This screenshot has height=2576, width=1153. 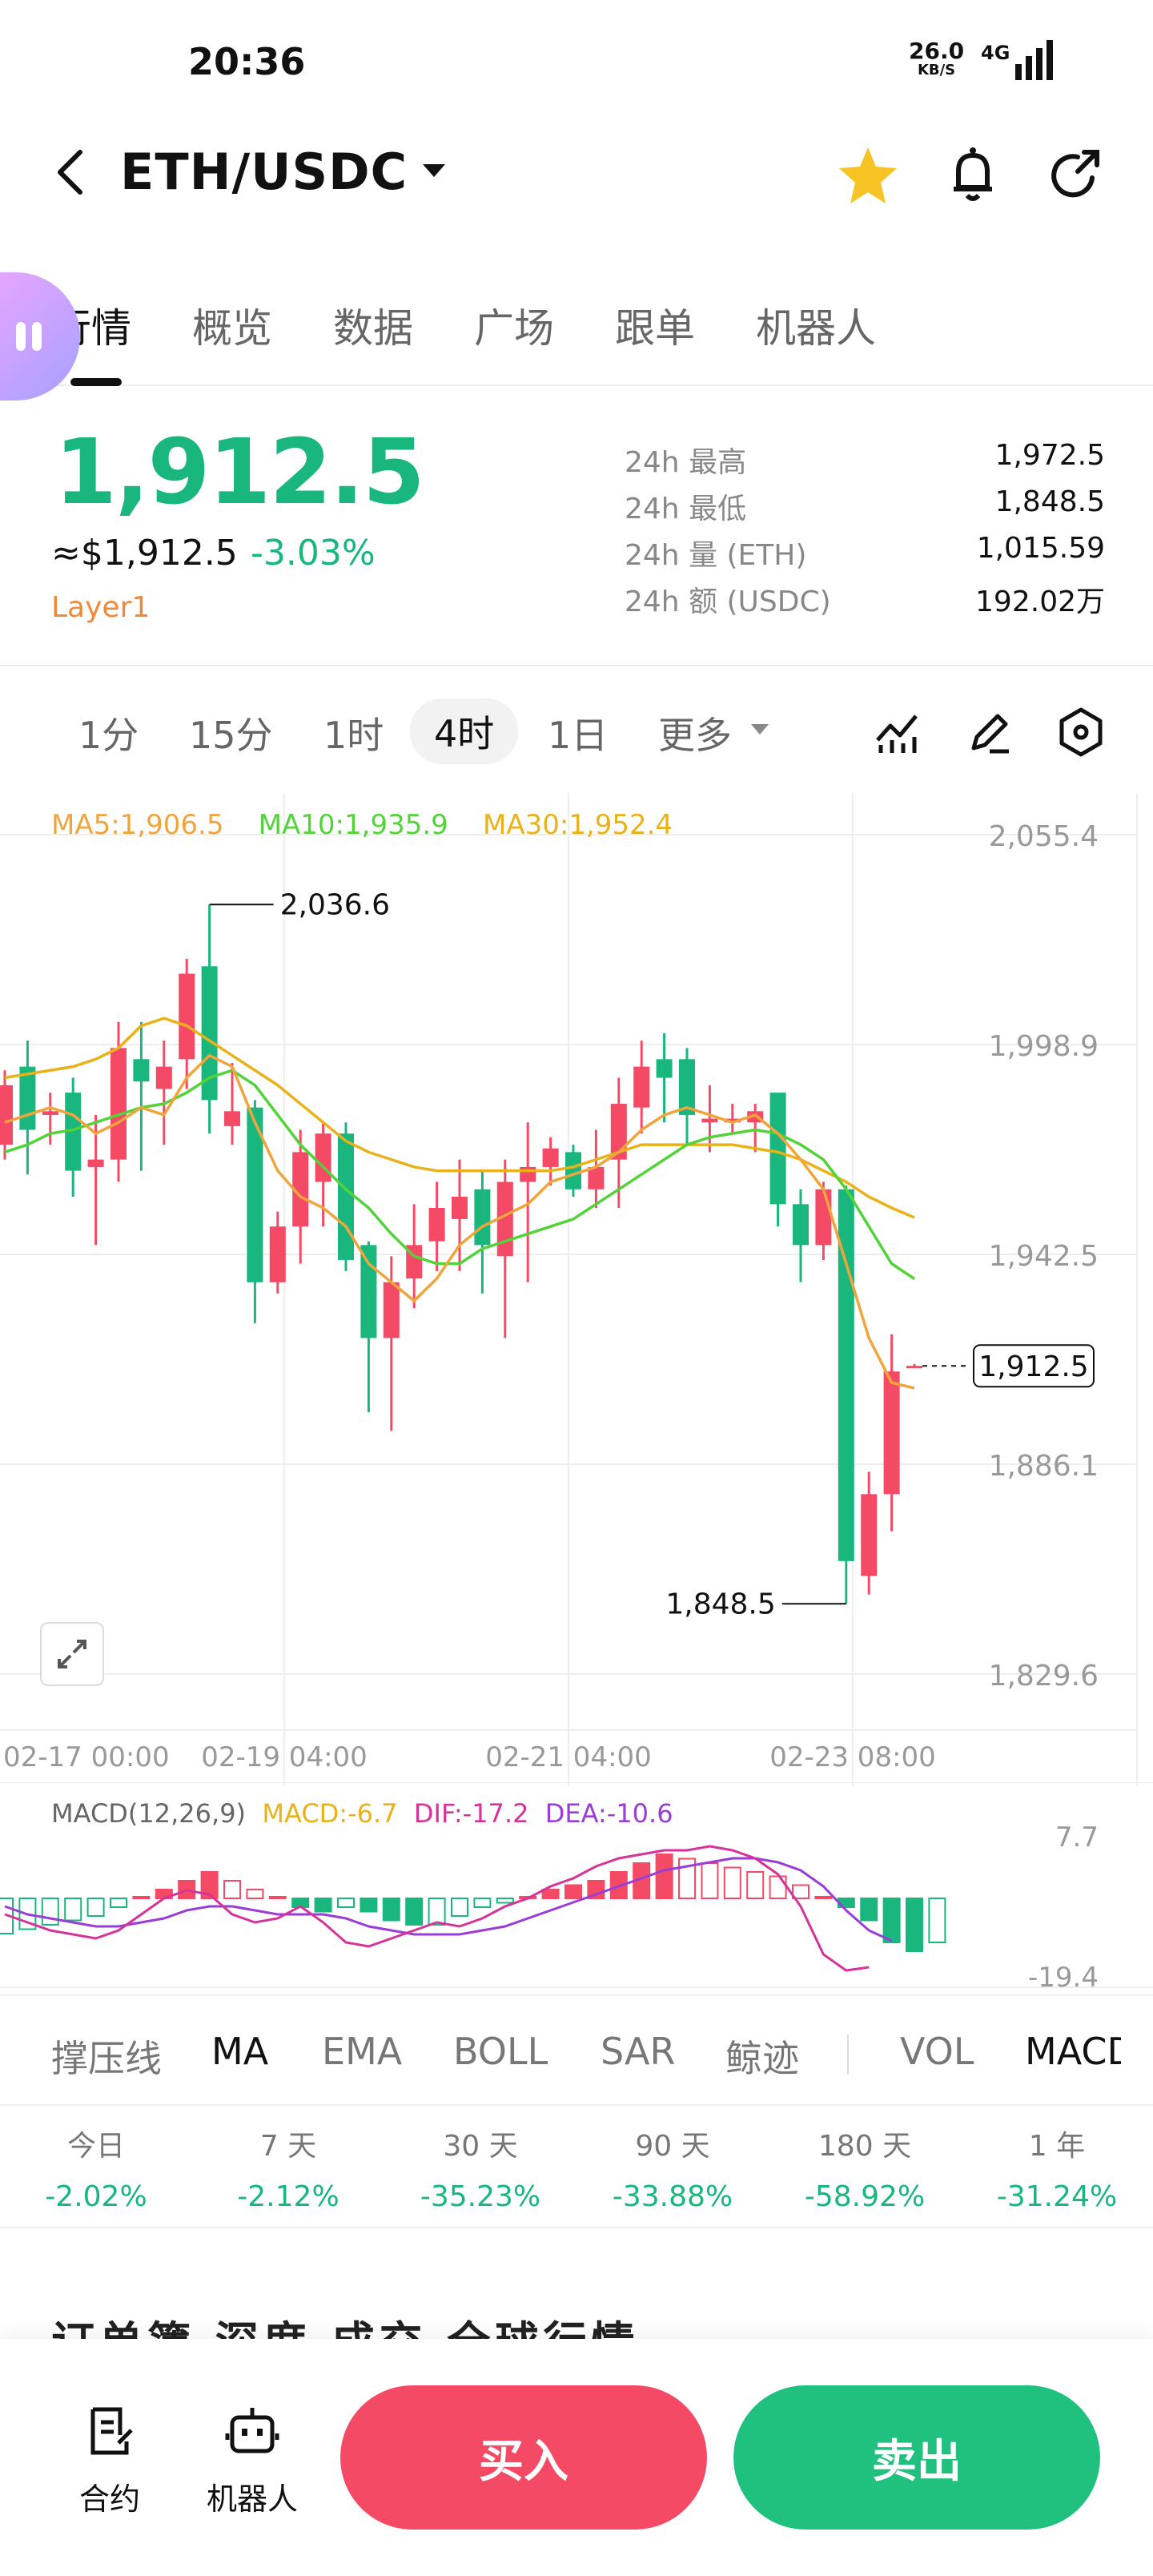 I want to click on last-price-box, so click(x=1034, y=1366).